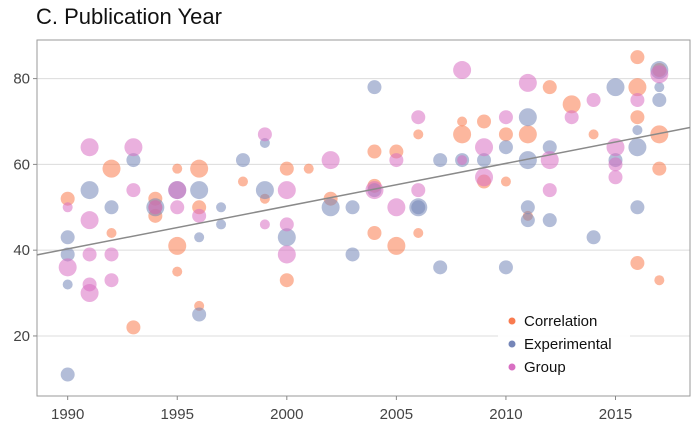  I want to click on x-tick-label: 2000, so click(286, 414).